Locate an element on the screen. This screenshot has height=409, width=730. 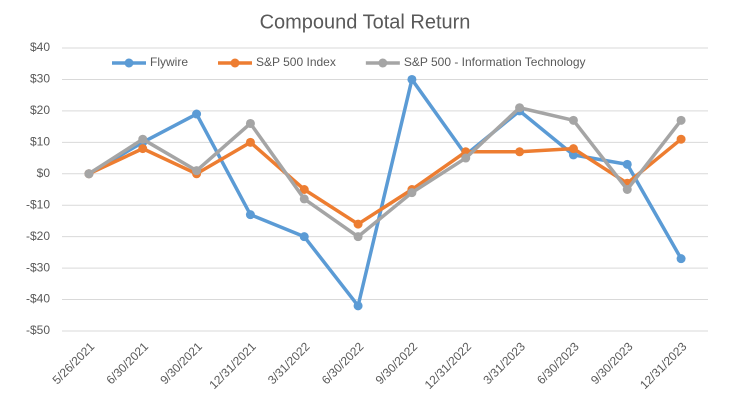
x-tick-label: 6/30/2022 is located at coordinates (343, 363).